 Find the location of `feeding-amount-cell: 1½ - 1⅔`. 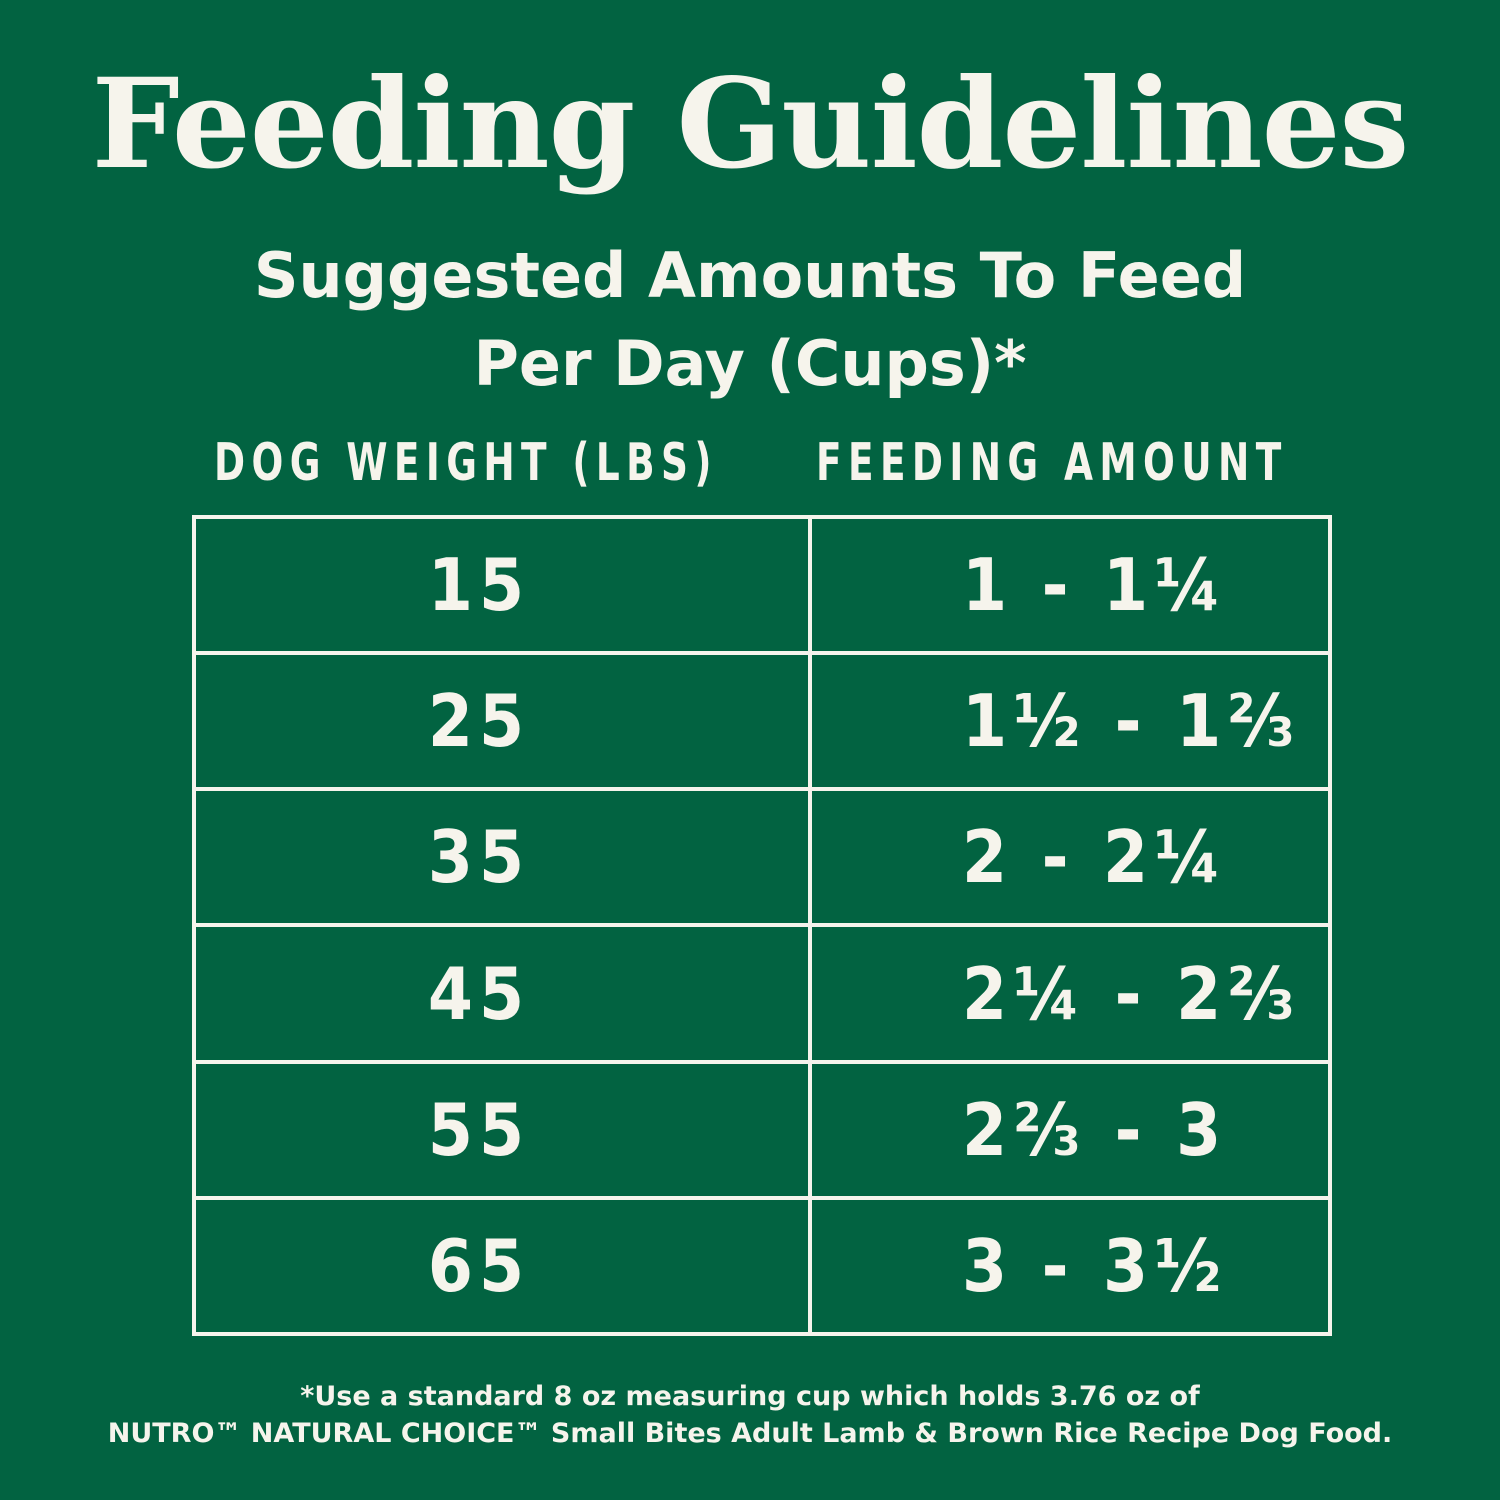

feeding-amount-cell: 1½ - 1⅔ is located at coordinates (1070, 721).